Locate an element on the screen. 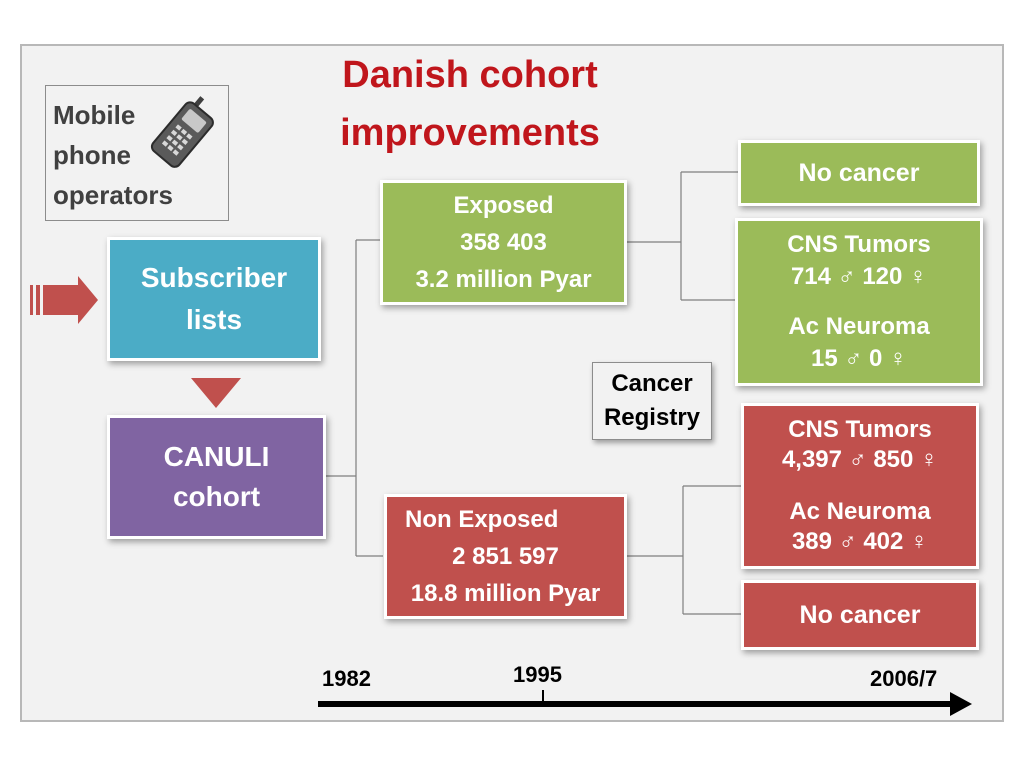  ac-neuroma-counts: 15 ♂ 0 ♀ is located at coordinates (859, 358).